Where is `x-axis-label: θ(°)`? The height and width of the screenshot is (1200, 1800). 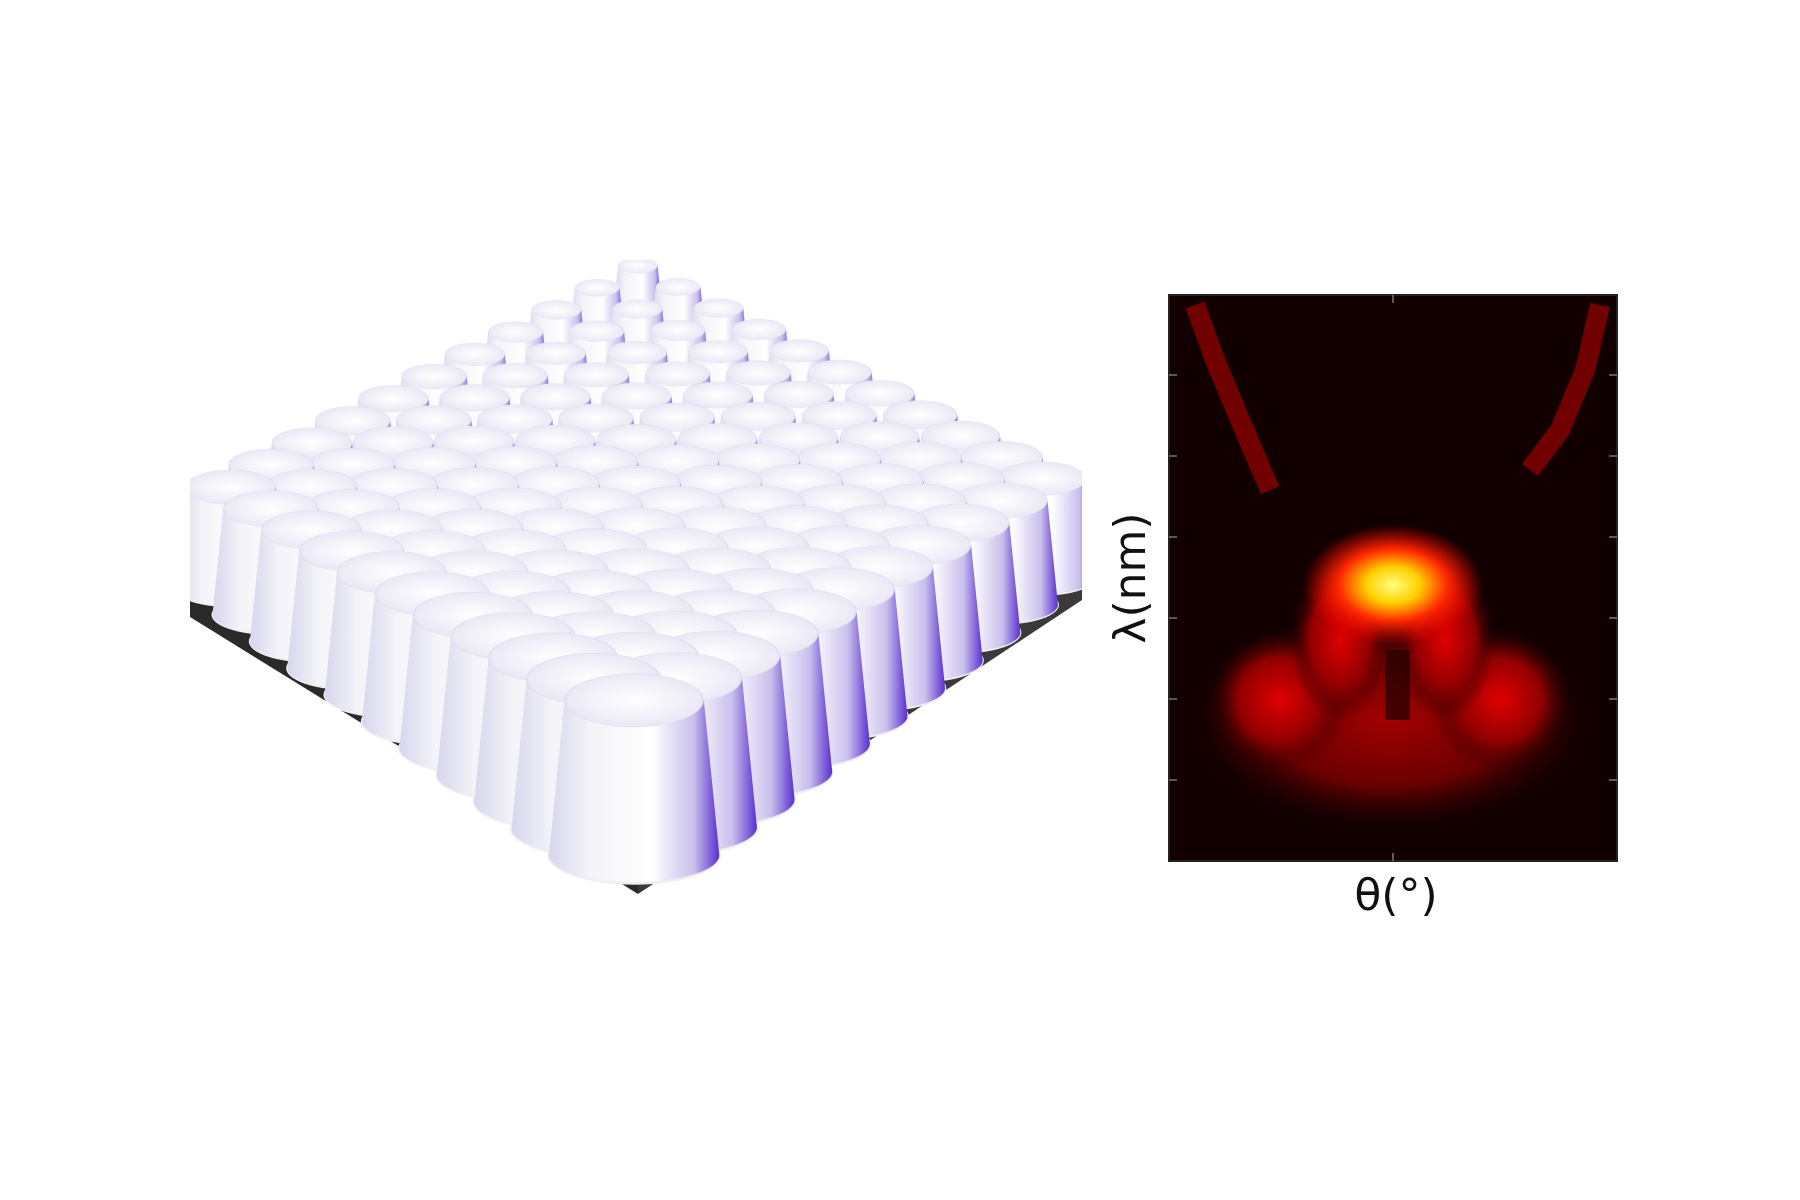 x-axis-label: θ(°) is located at coordinates (1395, 895).